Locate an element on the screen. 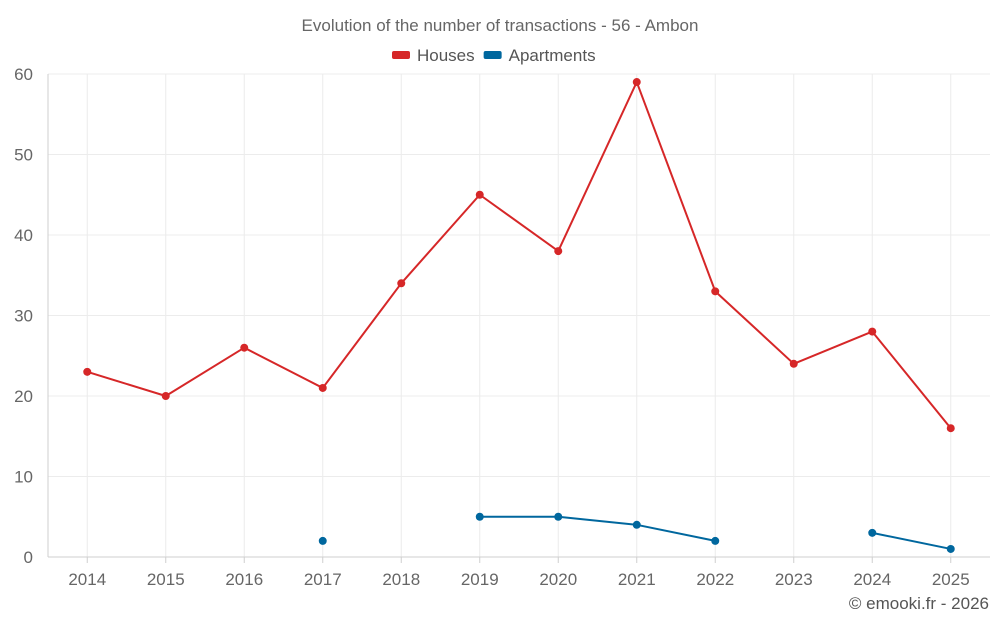  x-tick-label: 2024 is located at coordinates (872, 579).